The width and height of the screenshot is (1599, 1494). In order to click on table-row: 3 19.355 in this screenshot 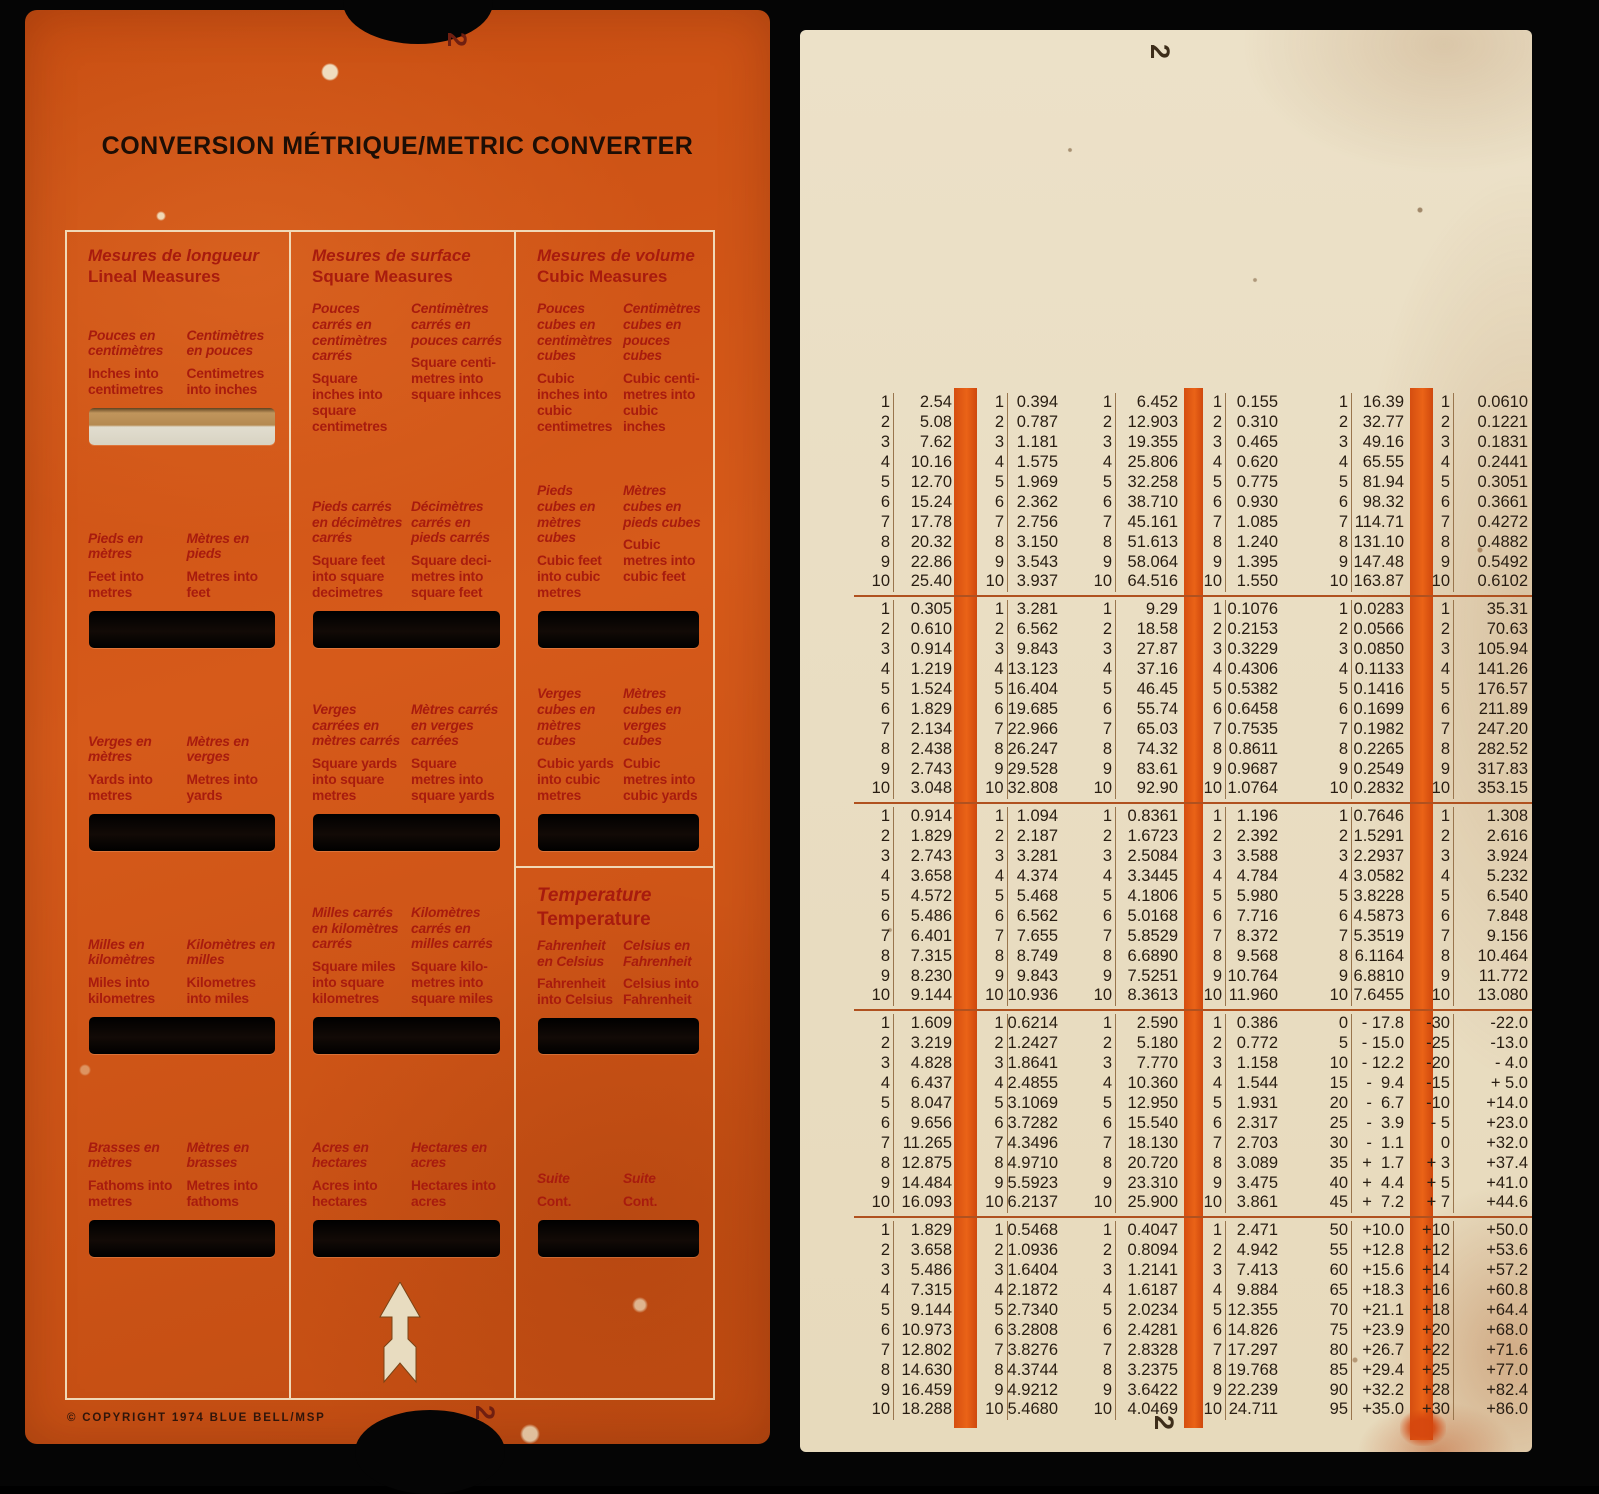, I will do `click(1122, 442)`.